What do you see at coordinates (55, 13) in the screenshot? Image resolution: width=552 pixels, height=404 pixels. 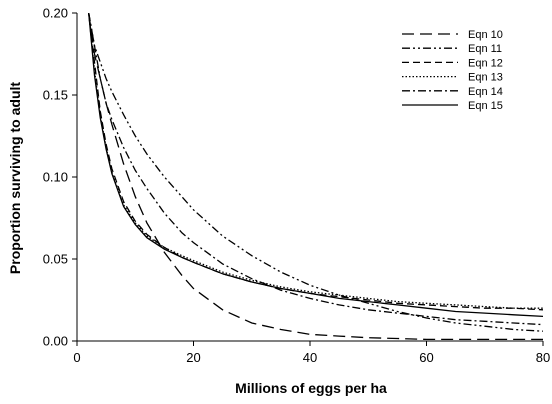 I see `y-tick-label: 0.20` at bounding box center [55, 13].